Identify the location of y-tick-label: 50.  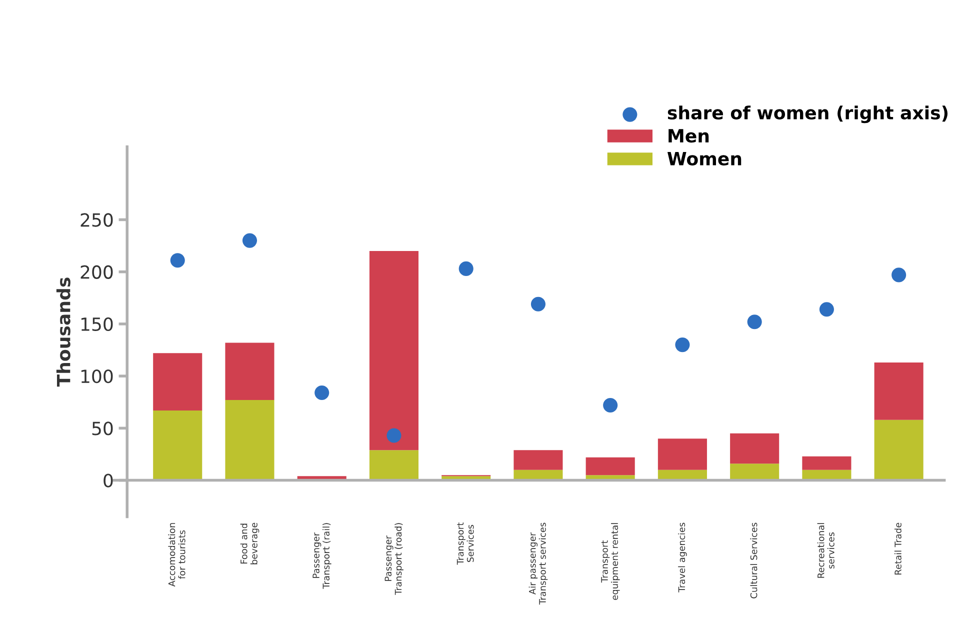
(102, 429).